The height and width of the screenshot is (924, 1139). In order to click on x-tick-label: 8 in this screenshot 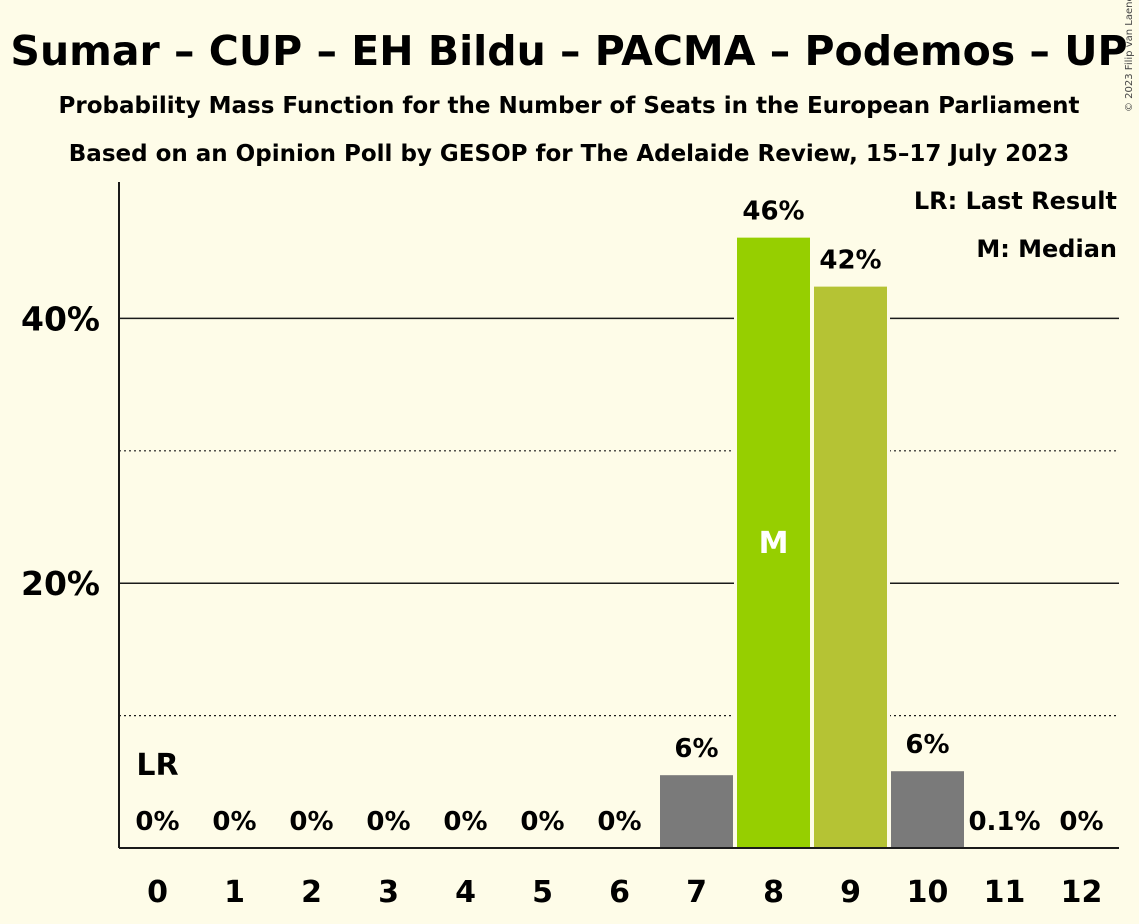, I will do `click(773, 892)`.